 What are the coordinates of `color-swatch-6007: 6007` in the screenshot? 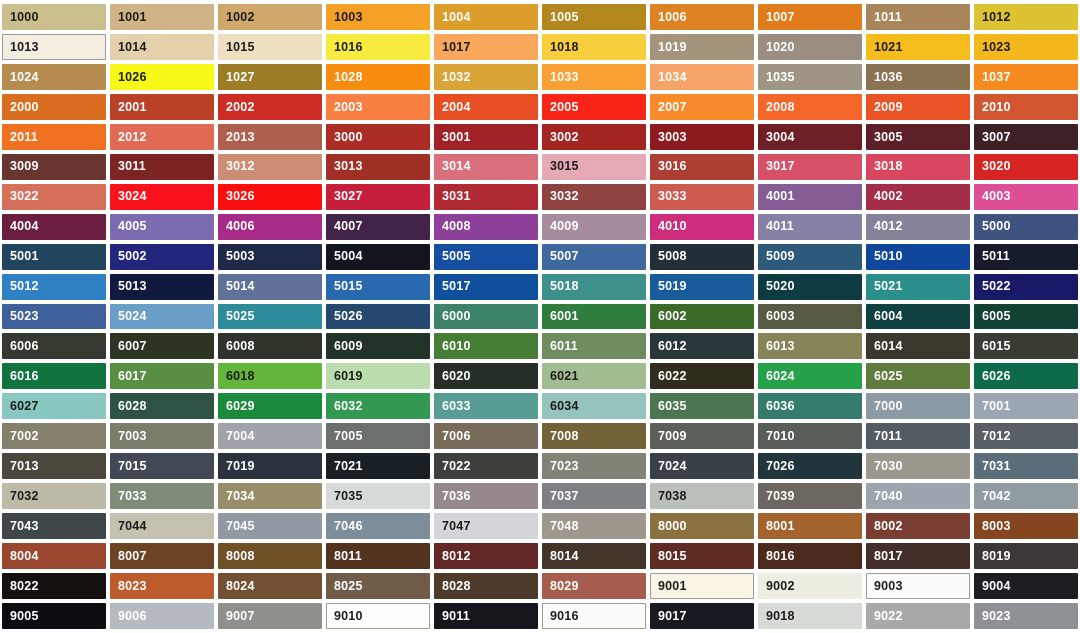 It's located at (162, 346).